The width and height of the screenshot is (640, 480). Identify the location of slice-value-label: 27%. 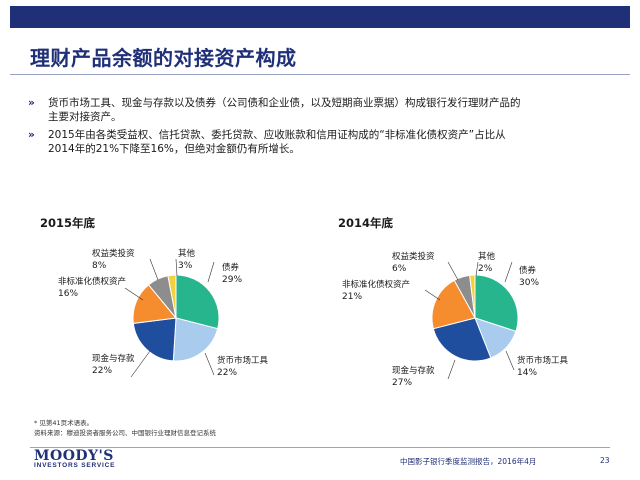
(402, 383).